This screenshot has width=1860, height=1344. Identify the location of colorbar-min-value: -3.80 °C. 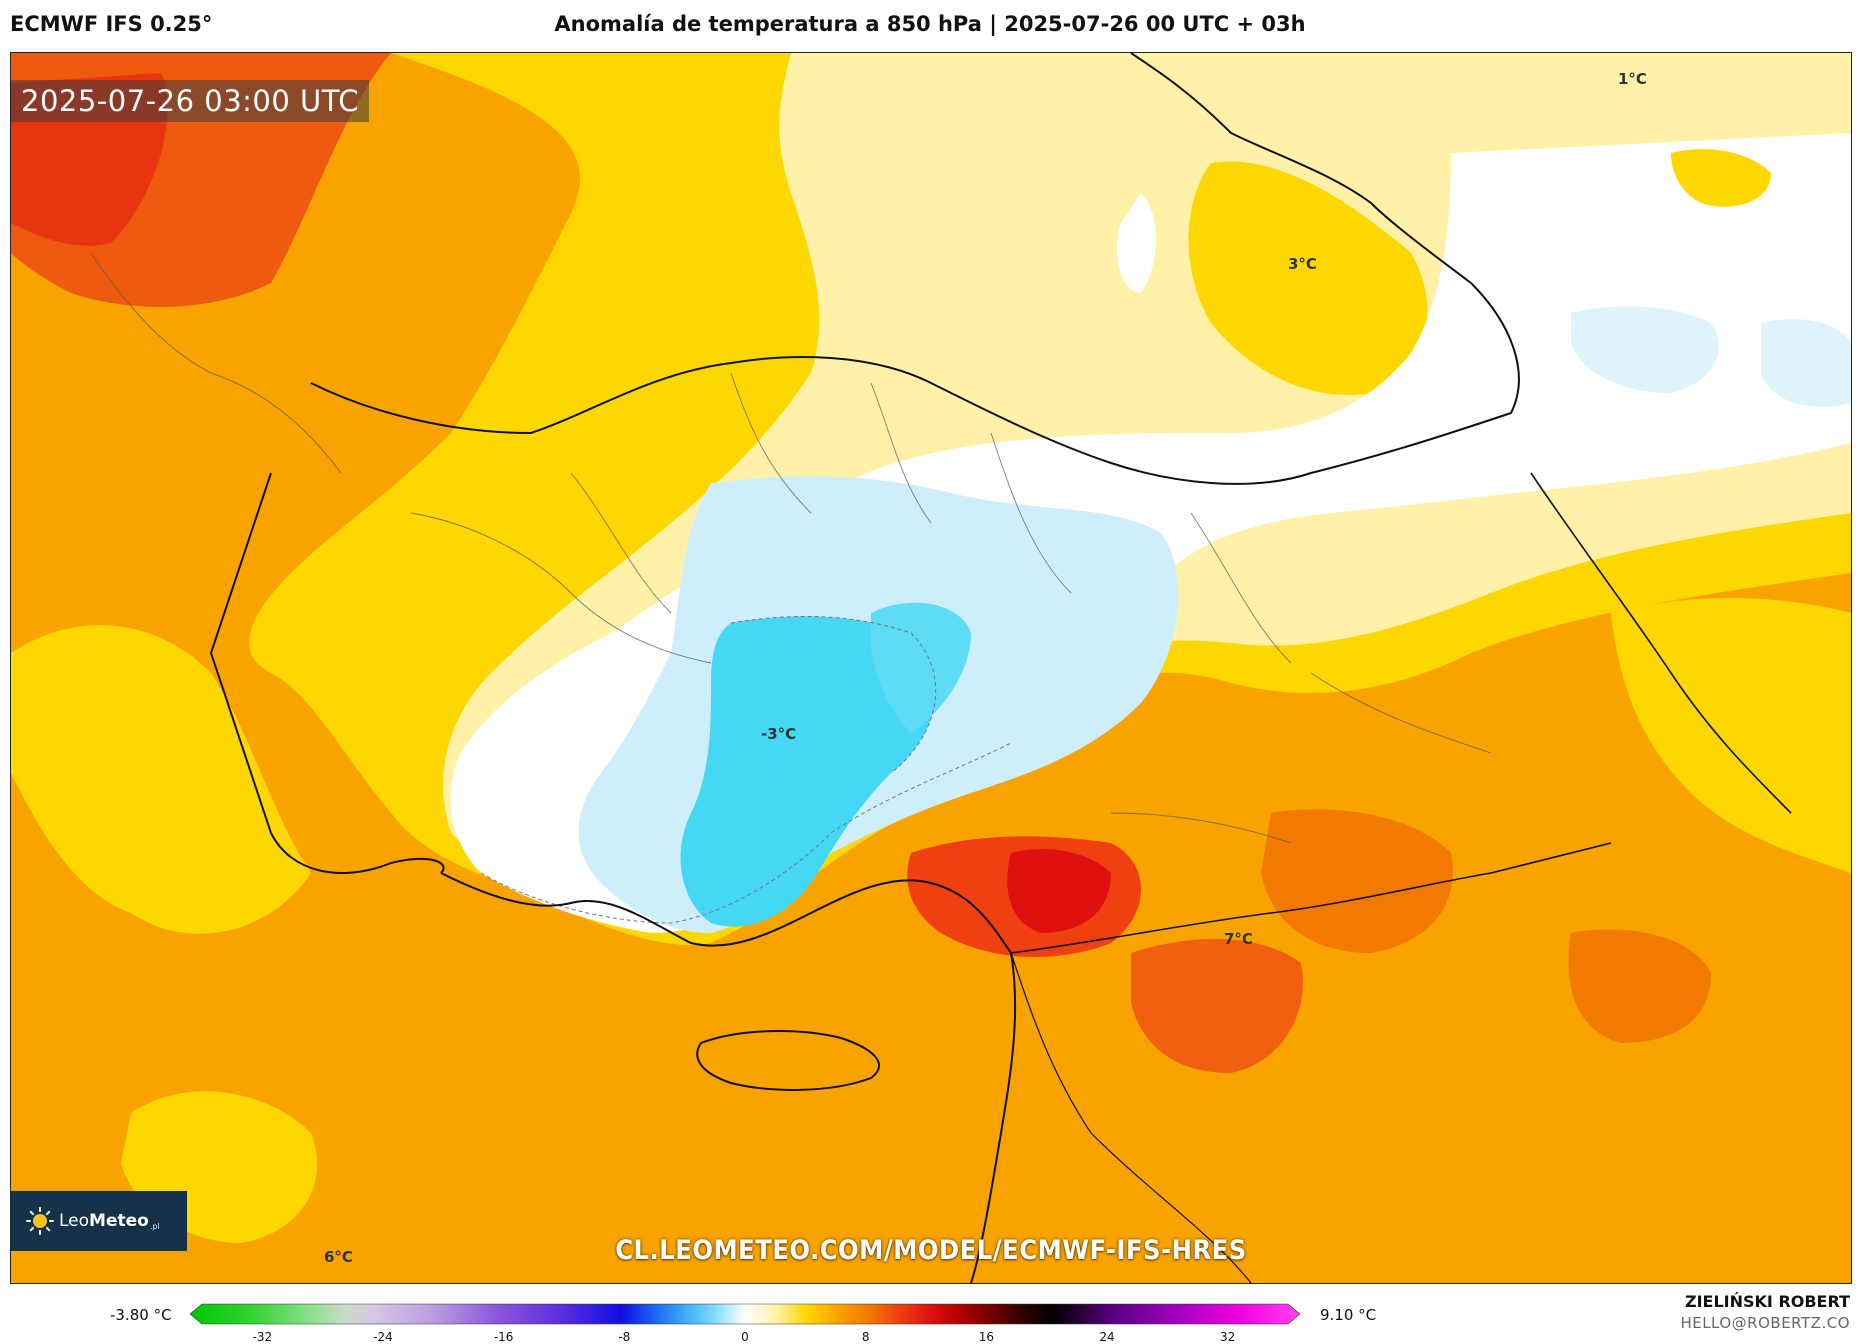
(141, 1315).